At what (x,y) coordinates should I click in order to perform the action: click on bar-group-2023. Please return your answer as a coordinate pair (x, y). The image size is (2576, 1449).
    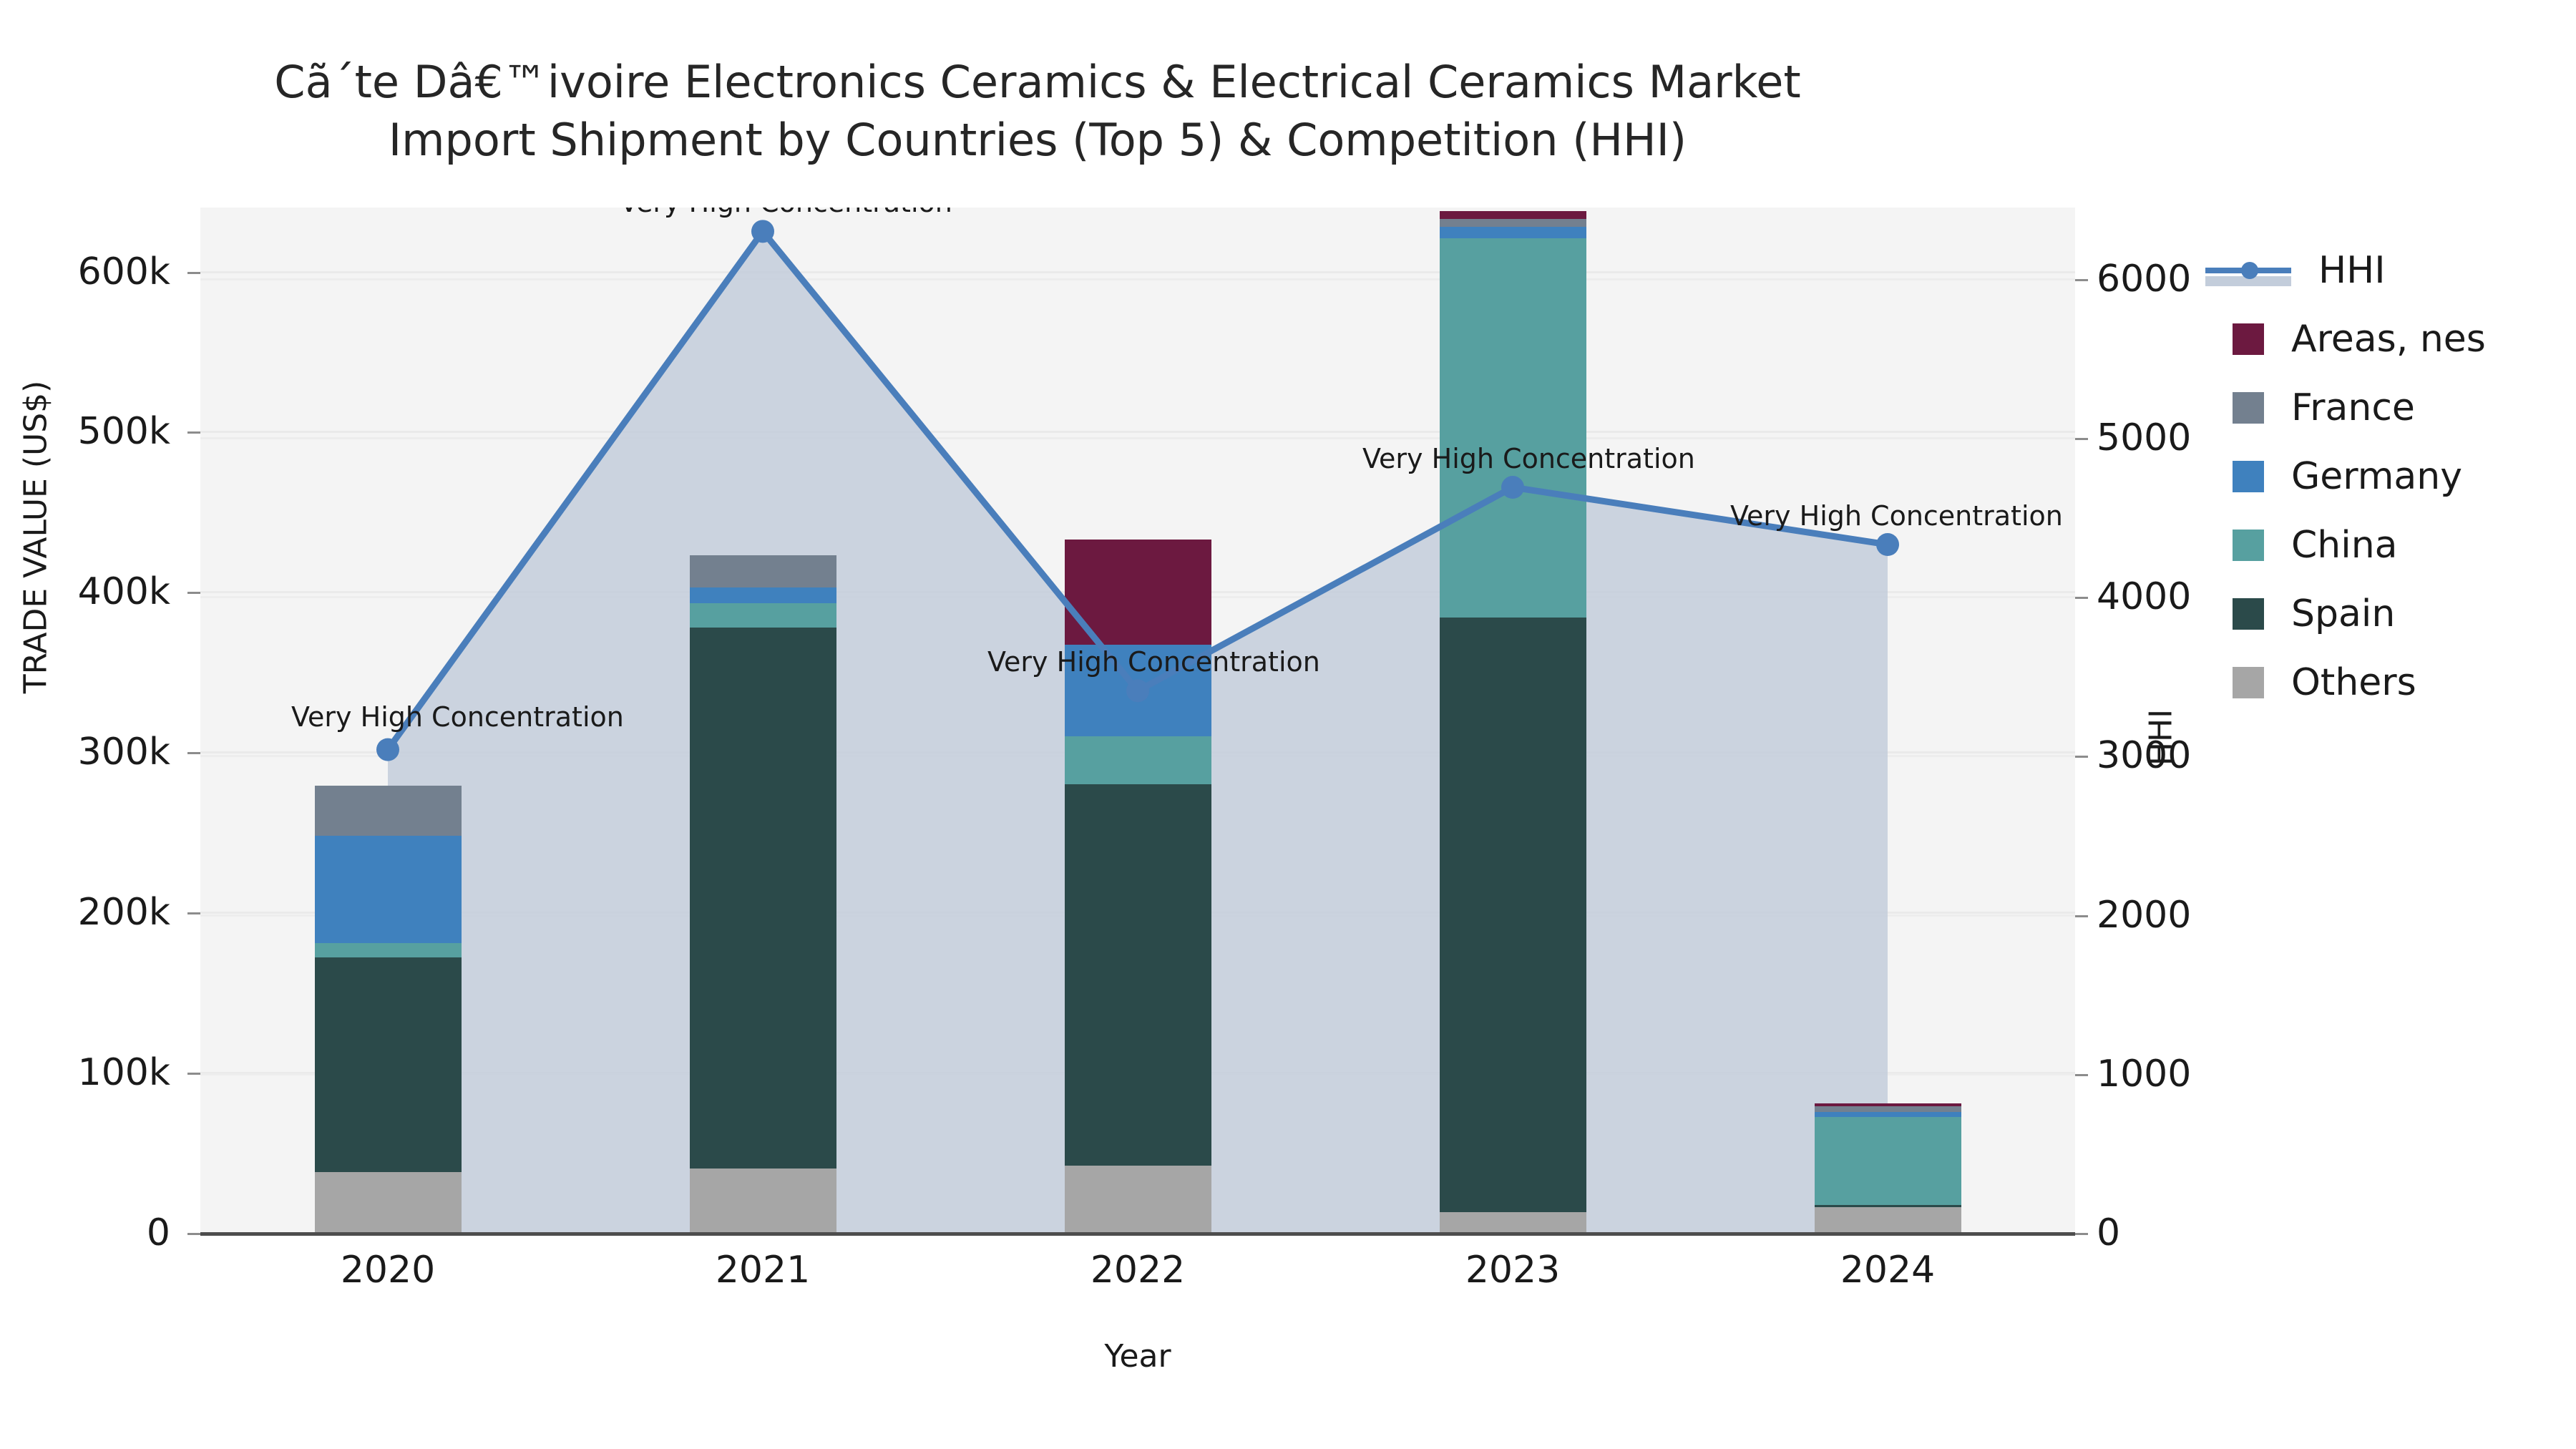
    Looking at the image, I should click on (1512, 720).